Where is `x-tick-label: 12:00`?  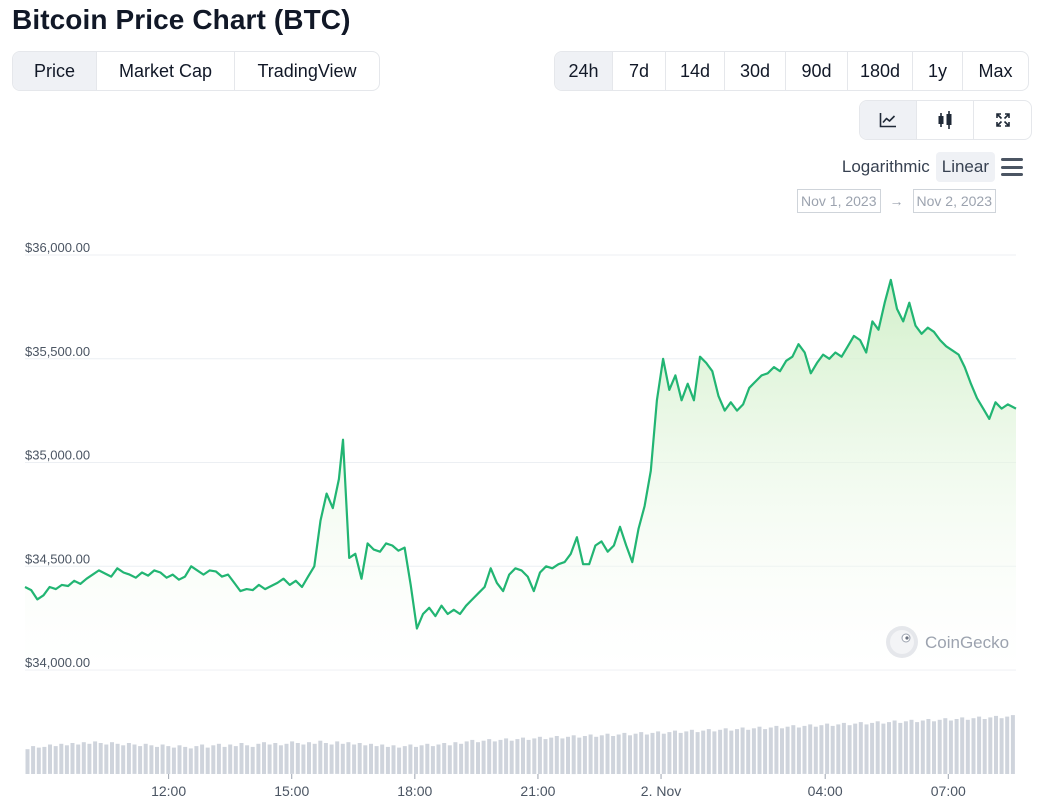 x-tick-label: 12:00 is located at coordinates (168, 791).